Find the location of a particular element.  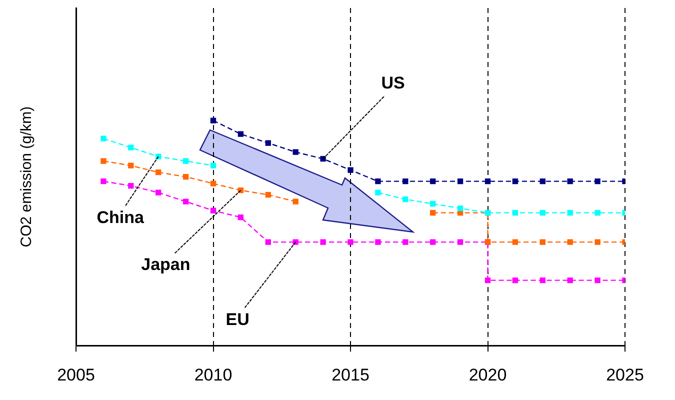

text: Japan is located at coordinates (165, 264).